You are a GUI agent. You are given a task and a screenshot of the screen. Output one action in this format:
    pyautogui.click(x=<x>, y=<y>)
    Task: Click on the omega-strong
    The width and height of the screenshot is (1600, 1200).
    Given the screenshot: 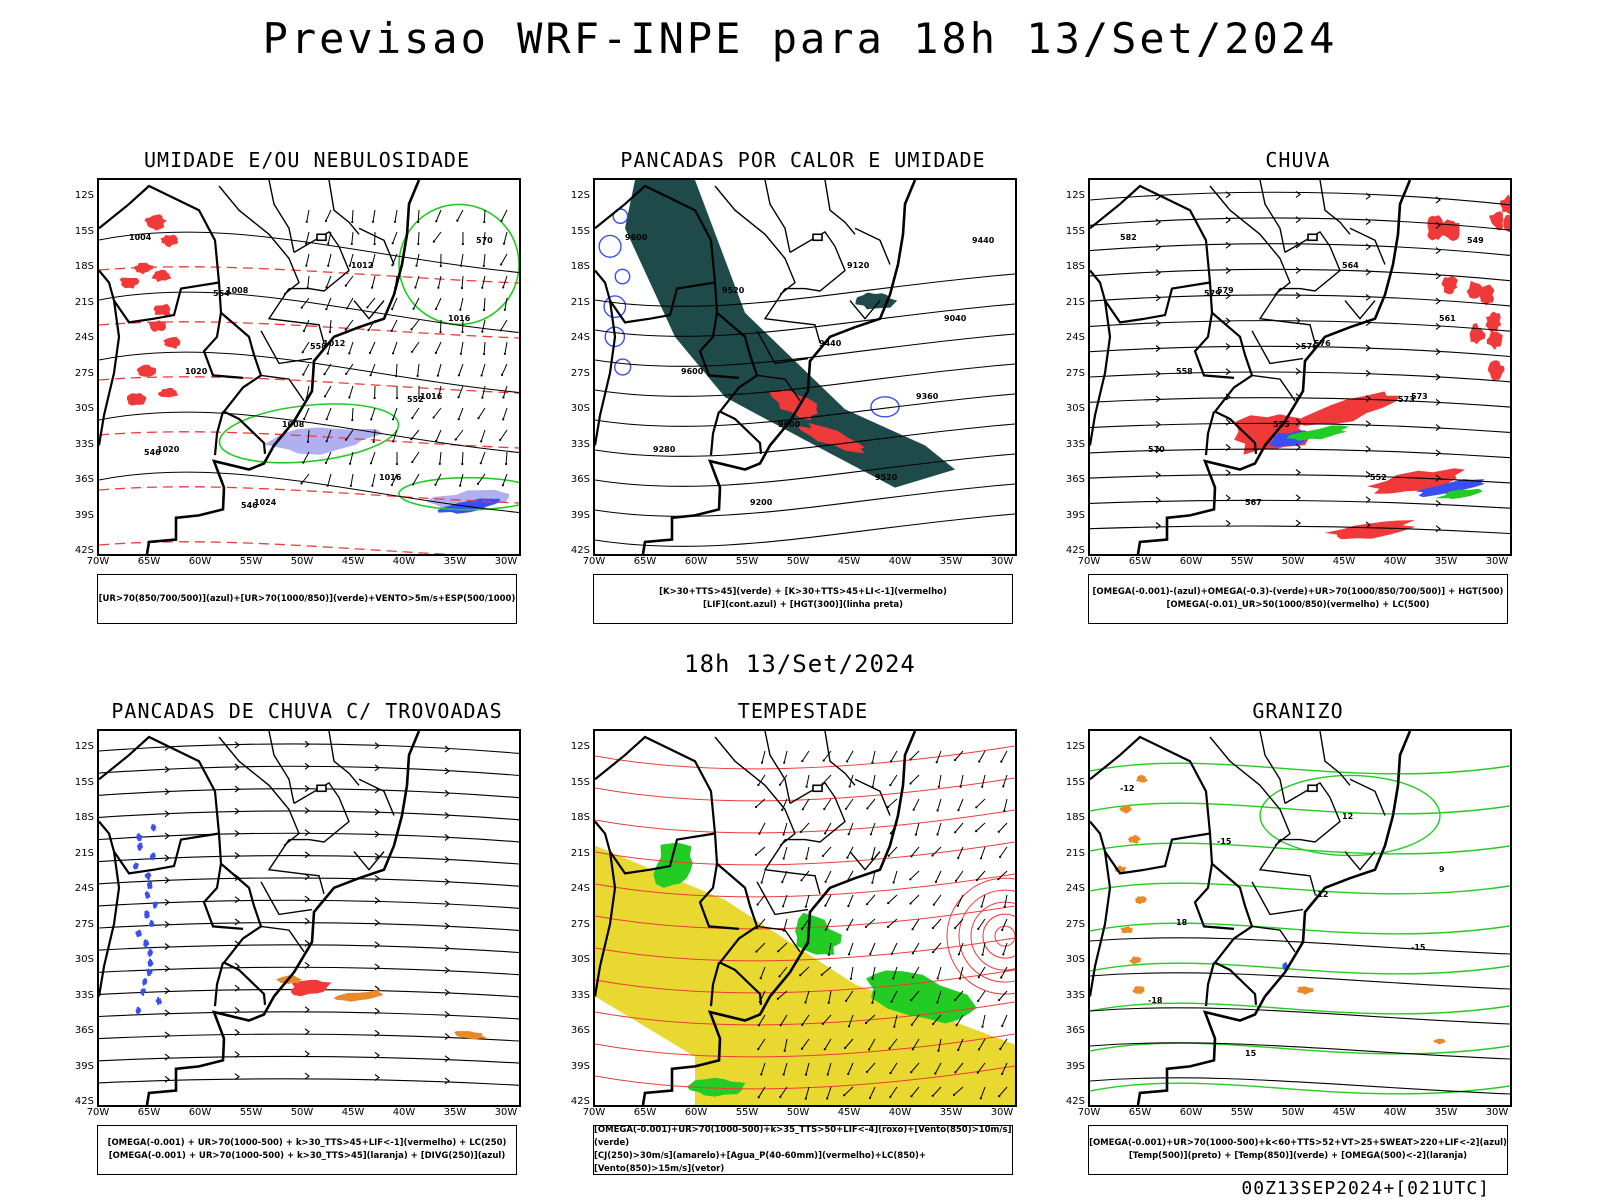 What is the action you would take?
    pyautogui.click(x=1459, y=493)
    